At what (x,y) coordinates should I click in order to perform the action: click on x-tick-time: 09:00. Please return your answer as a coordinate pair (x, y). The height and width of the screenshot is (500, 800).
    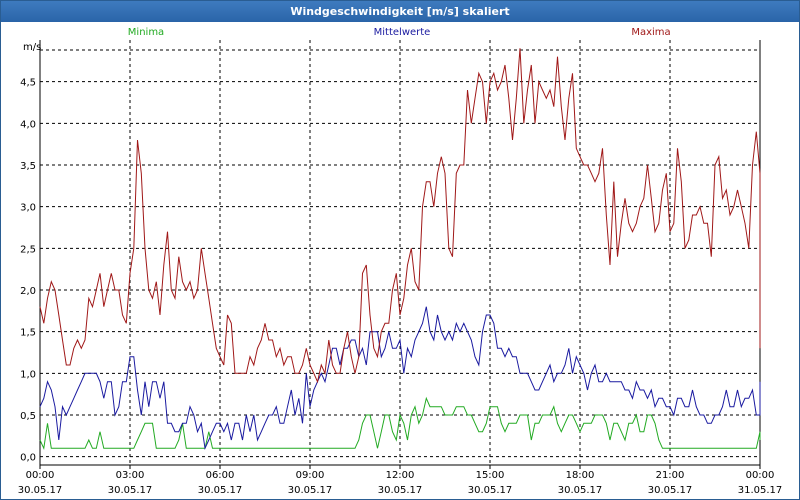
    Looking at the image, I should click on (310, 475).